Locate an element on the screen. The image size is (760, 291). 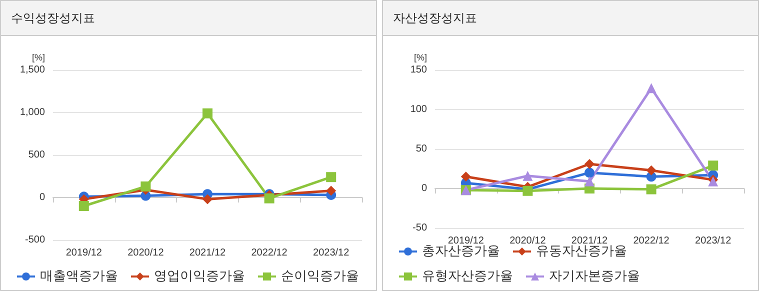
y-tick-label: 1,500 is located at coordinates (33, 70).